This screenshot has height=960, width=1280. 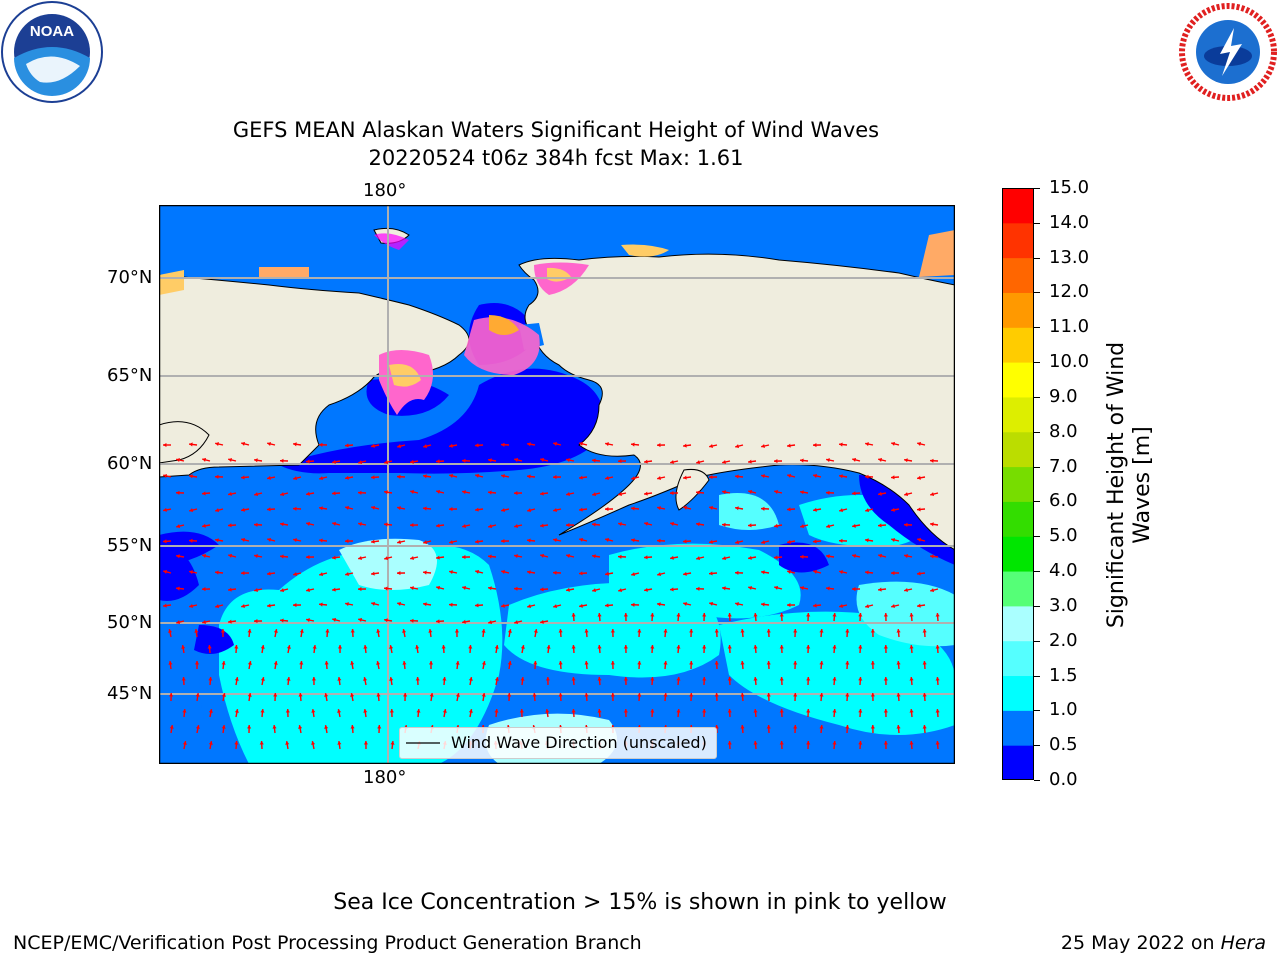 I want to click on chart-subtitle: 20220524 t06z 384h fcst Max: 1.61, so click(x=556, y=158).